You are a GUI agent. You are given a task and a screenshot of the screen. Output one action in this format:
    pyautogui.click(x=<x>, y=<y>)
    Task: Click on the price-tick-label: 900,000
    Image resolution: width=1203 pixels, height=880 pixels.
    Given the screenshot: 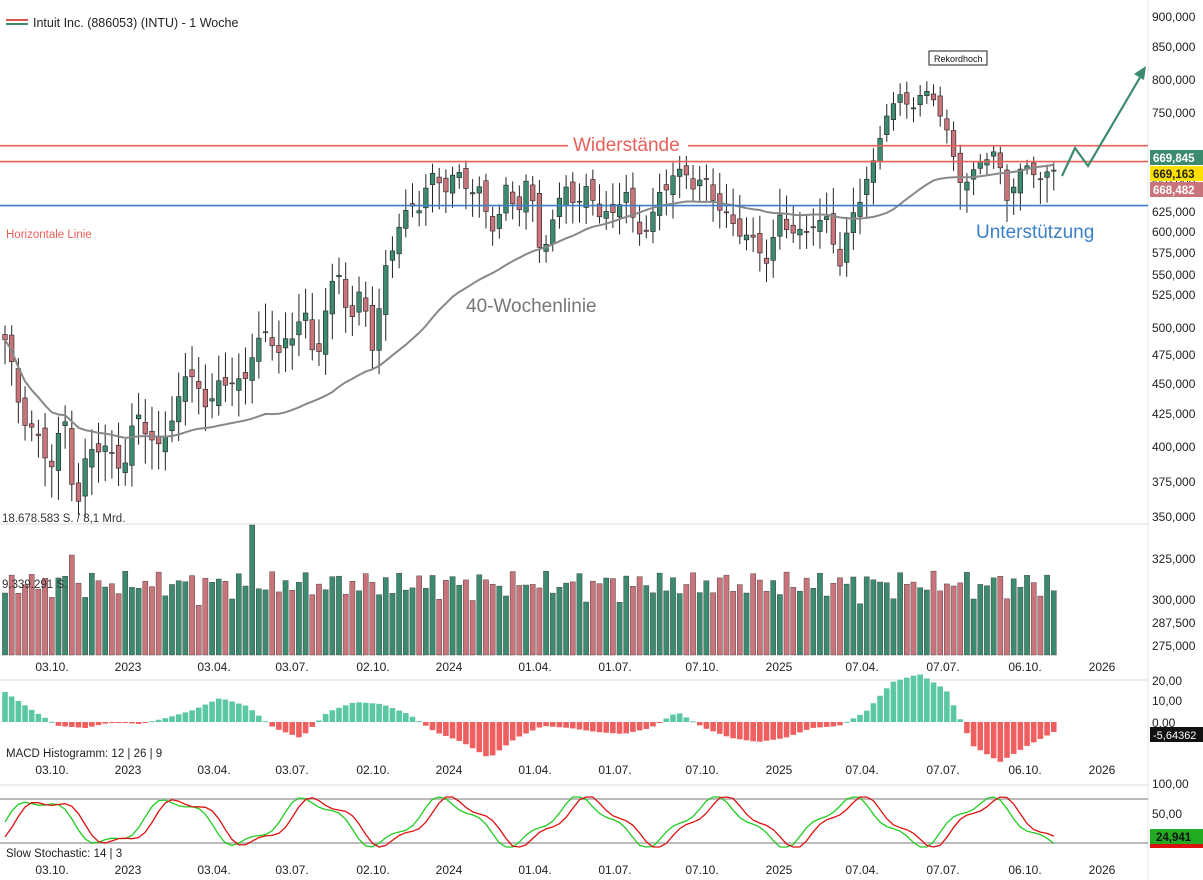 What is the action you would take?
    pyautogui.click(x=1174, y=17)
    